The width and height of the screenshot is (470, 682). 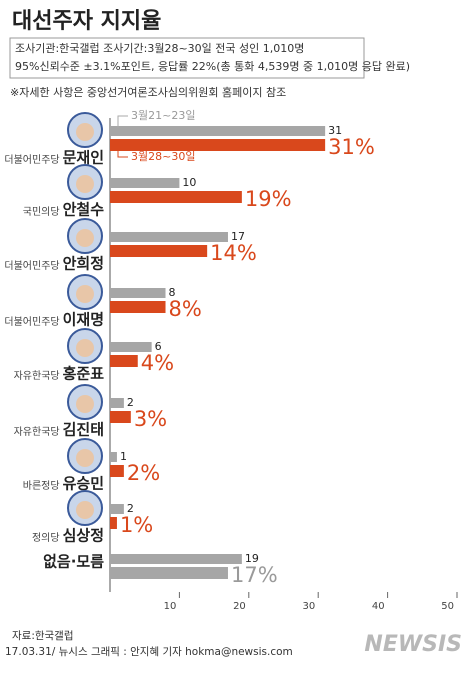 What do you see at coordinates (170, 606) in the screenshot?
I see `x-tick-label: 10` at bounding box center [170, 606].